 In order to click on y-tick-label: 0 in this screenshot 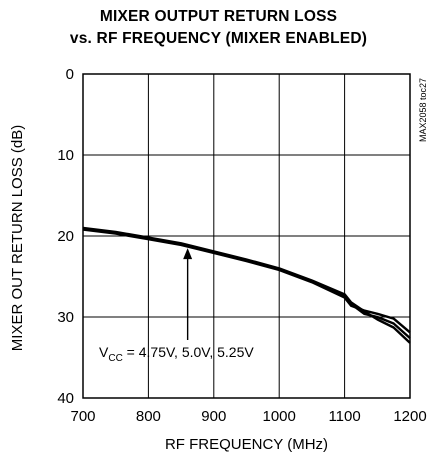, I will do `click(70, 74)`.